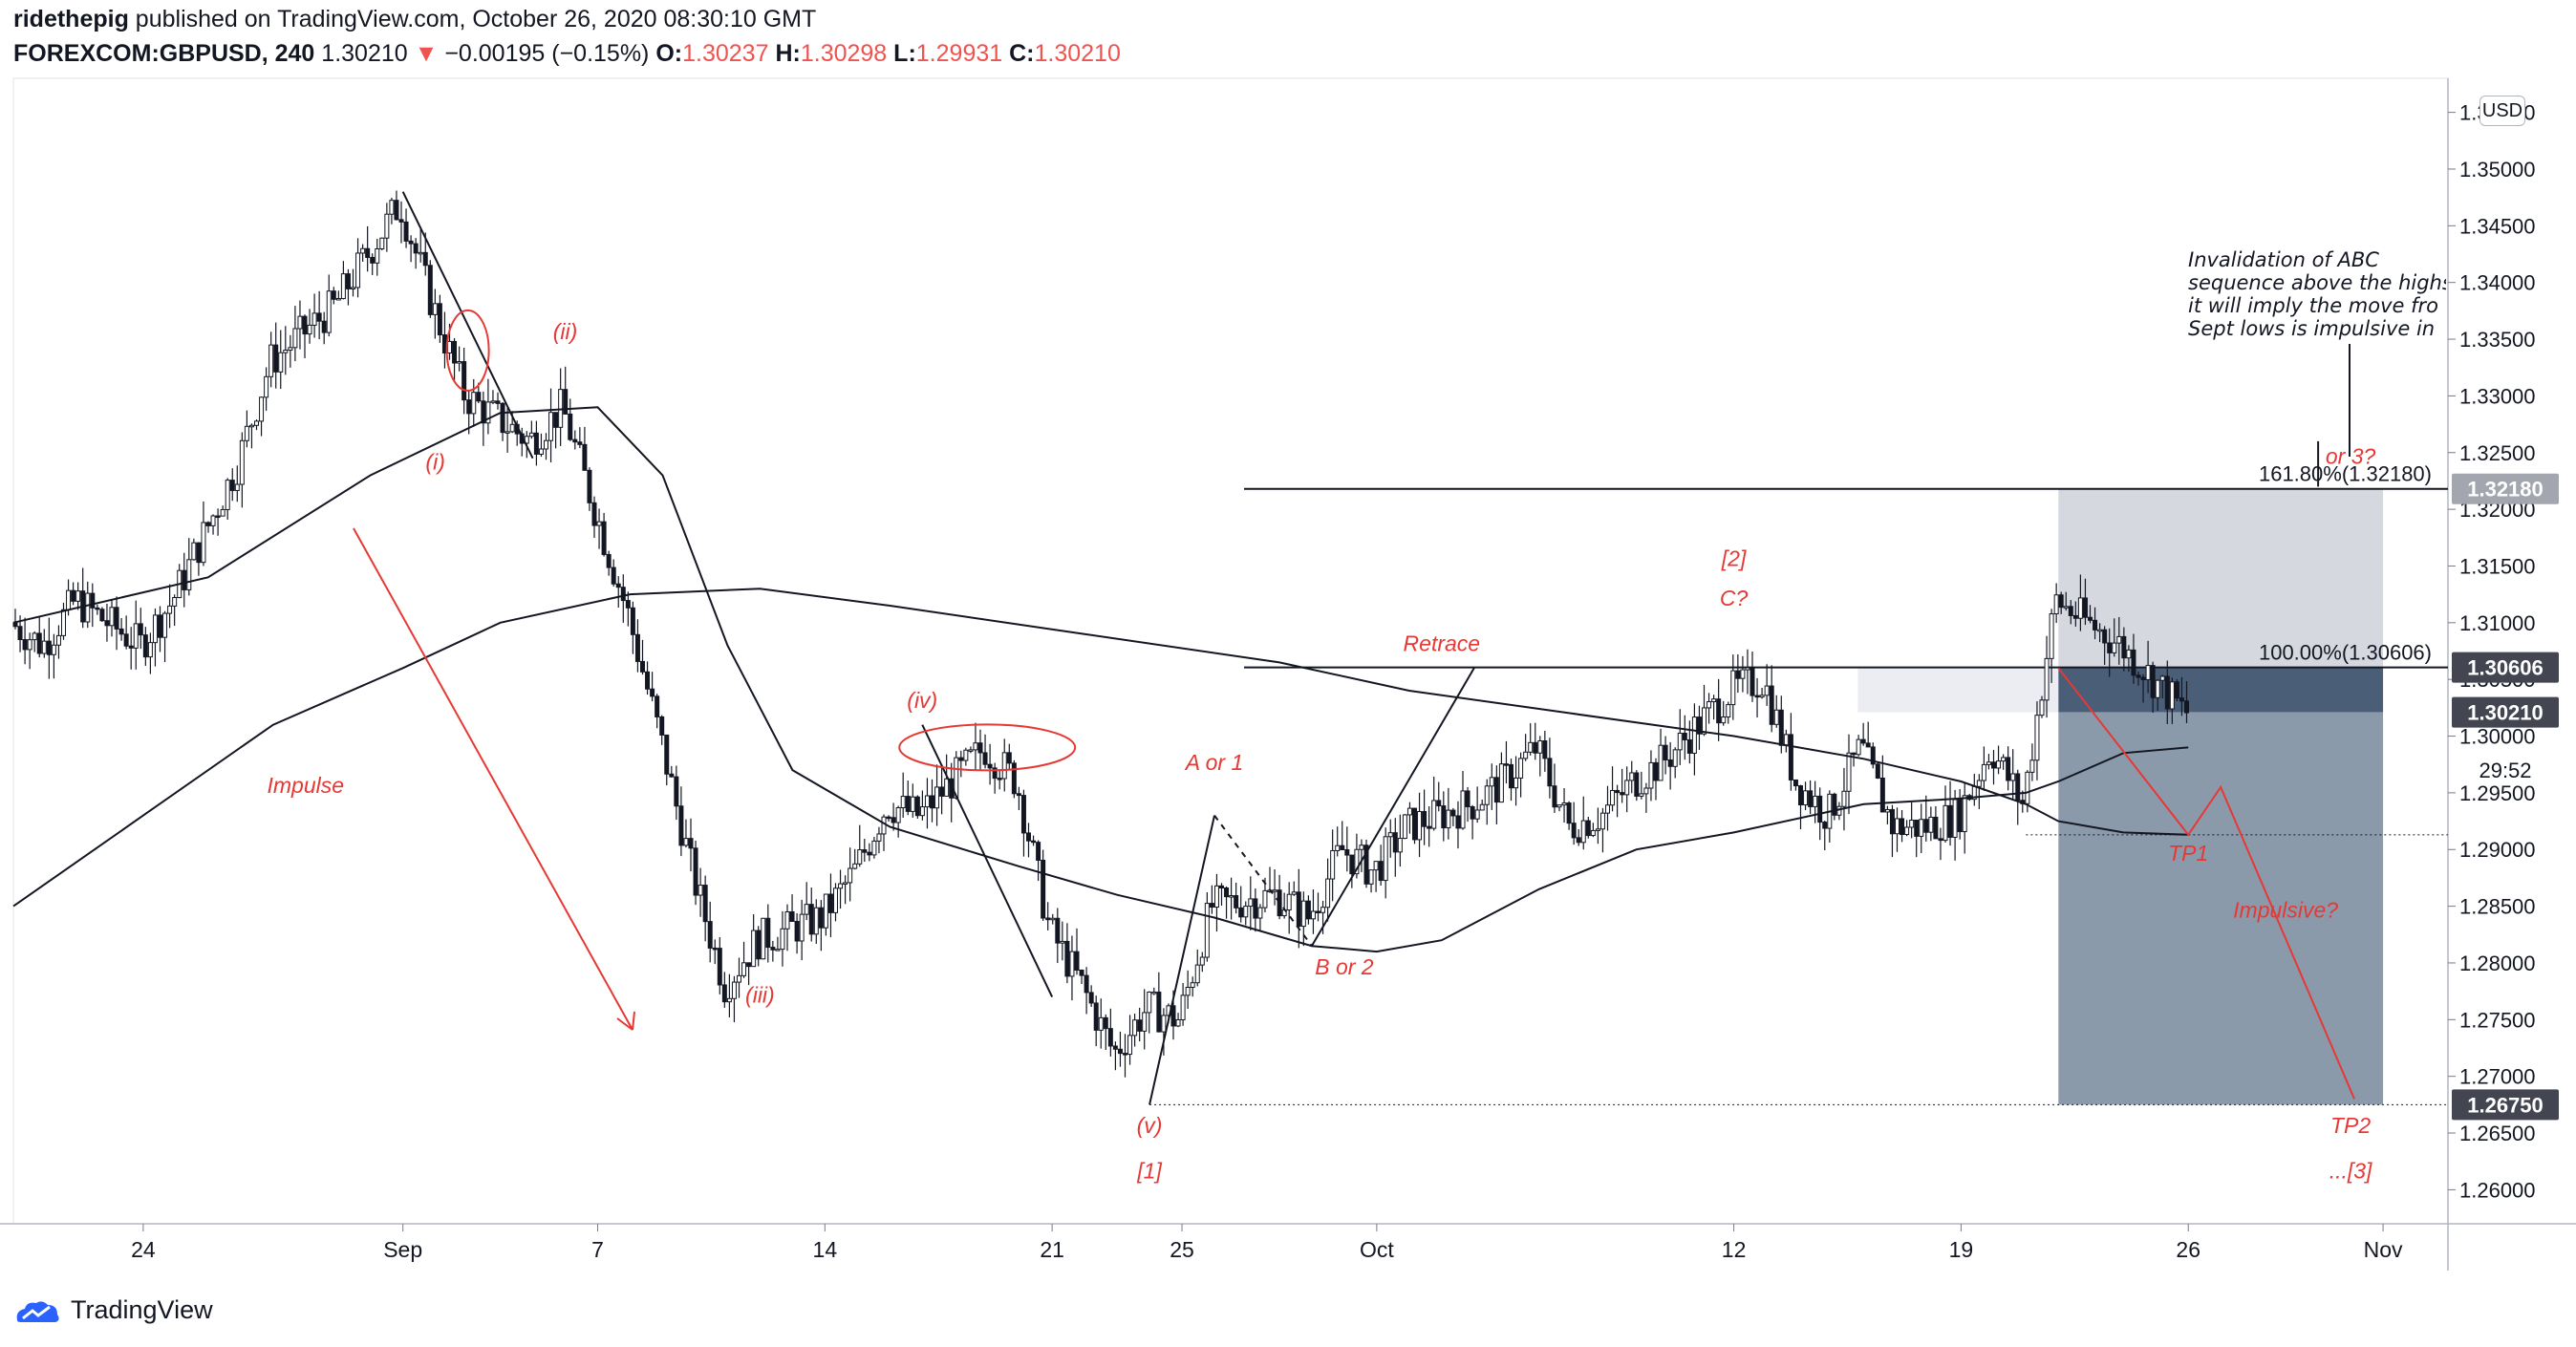 This screenshot has height=1347, width=2576. What do you see at coordinates (113, 1310) in the screenshot?
I see `tradingview-footer: TradingView` at bounding box center [113, 1310].